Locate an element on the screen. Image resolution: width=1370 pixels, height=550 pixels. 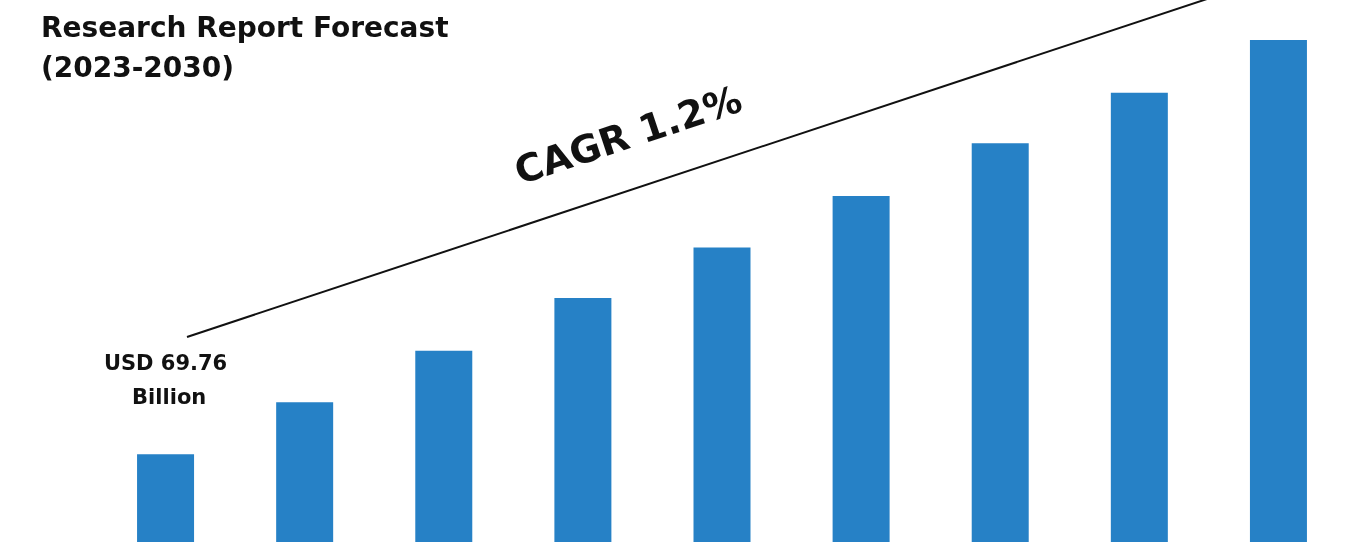
annotation: CAGR 1.2% is located at coordinates (628, 135).